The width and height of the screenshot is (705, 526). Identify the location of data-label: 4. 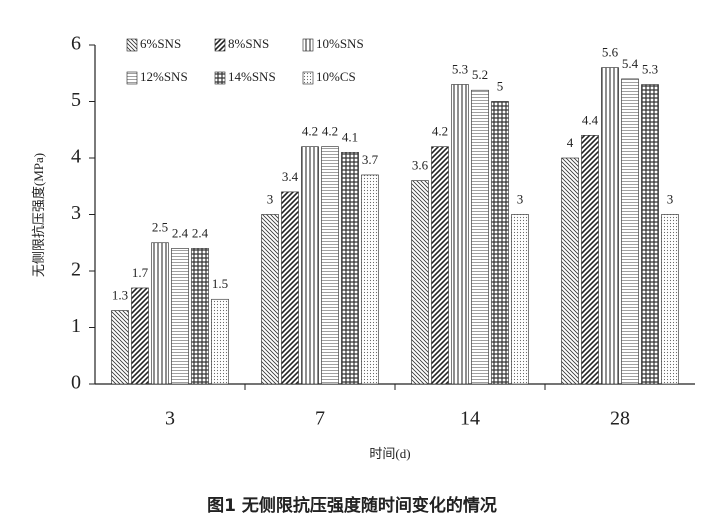
(570, 142).